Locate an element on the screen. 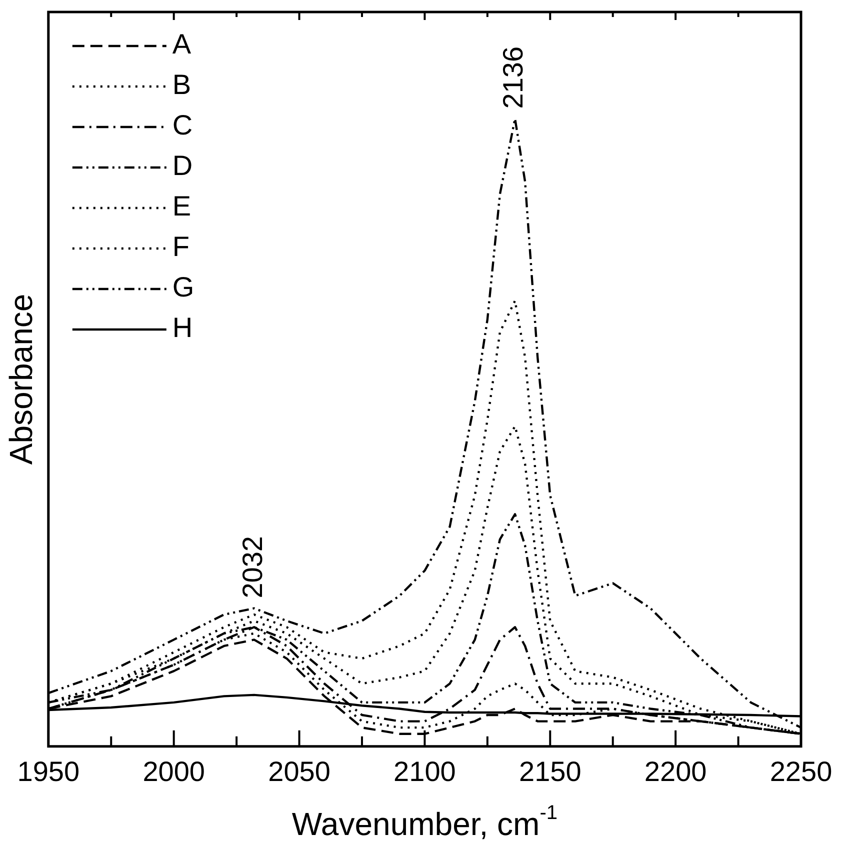  legend-label: A is located at coordinates (182, 44).